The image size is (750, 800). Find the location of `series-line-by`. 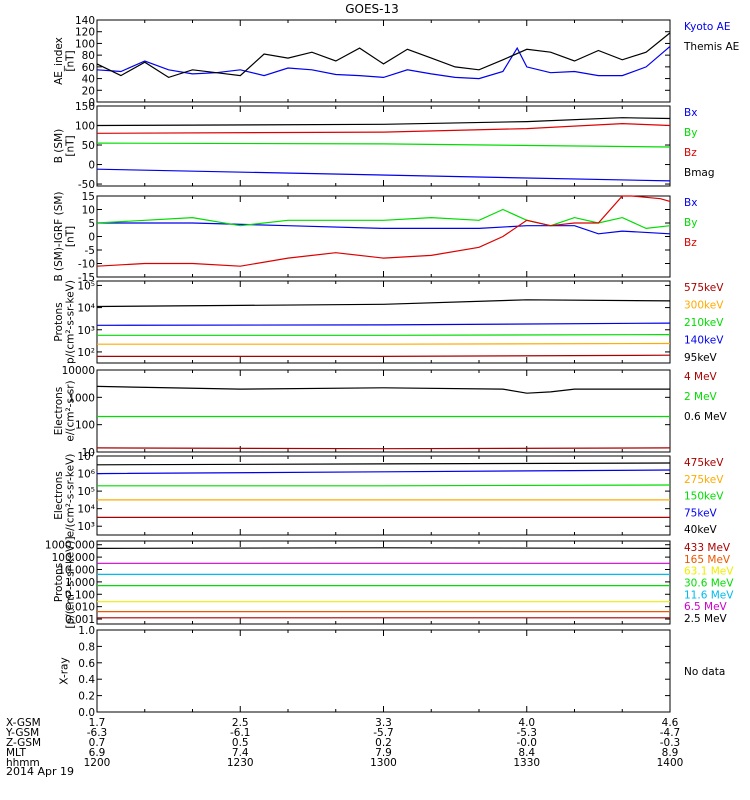

series-line-by is located at coordinates (383, 145).